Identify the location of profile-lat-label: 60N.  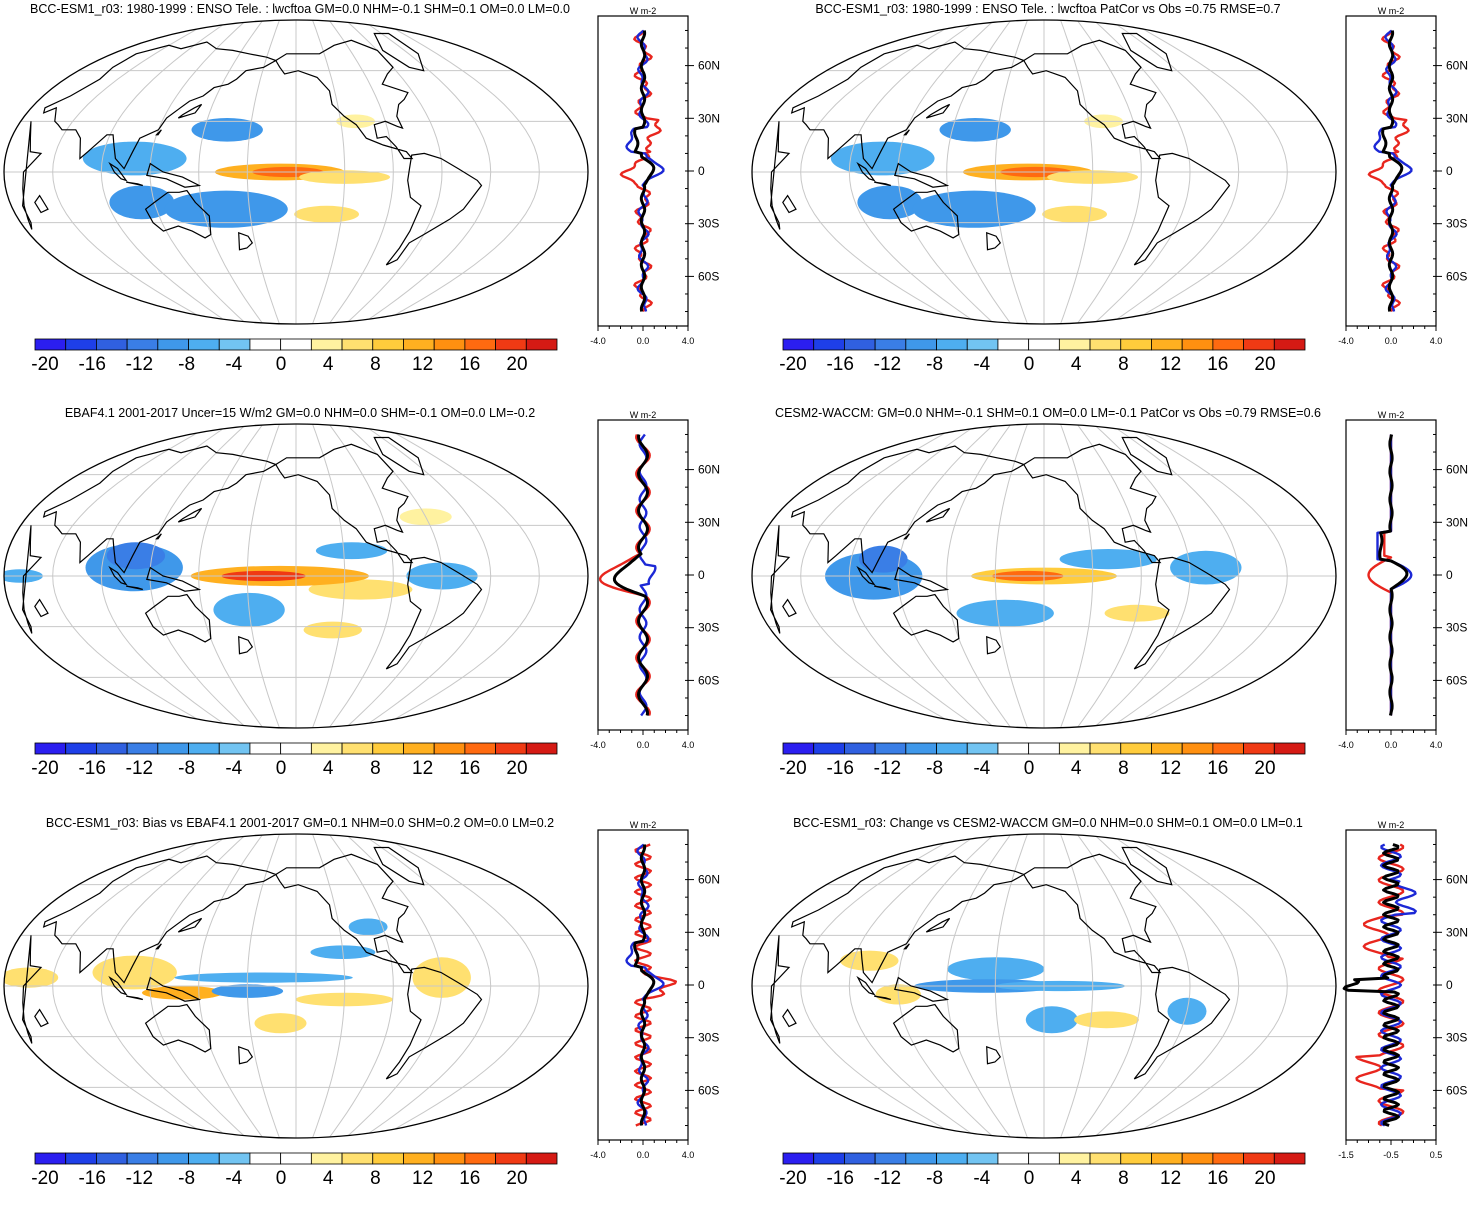
(709, 66).